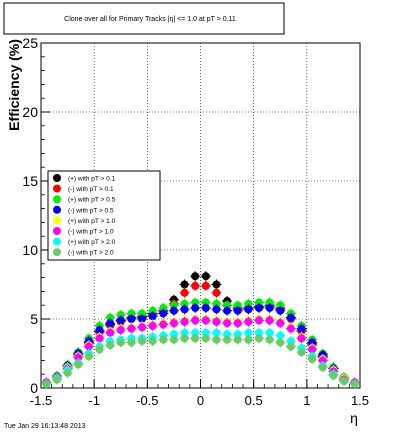 Image resolution: width=400 pixels, height=433 pixels. What do you see at coordinates (92, 179) in the screenshot?
I see `legend-label: (+) with pT > 0.1` at bounding box center [92, 179].